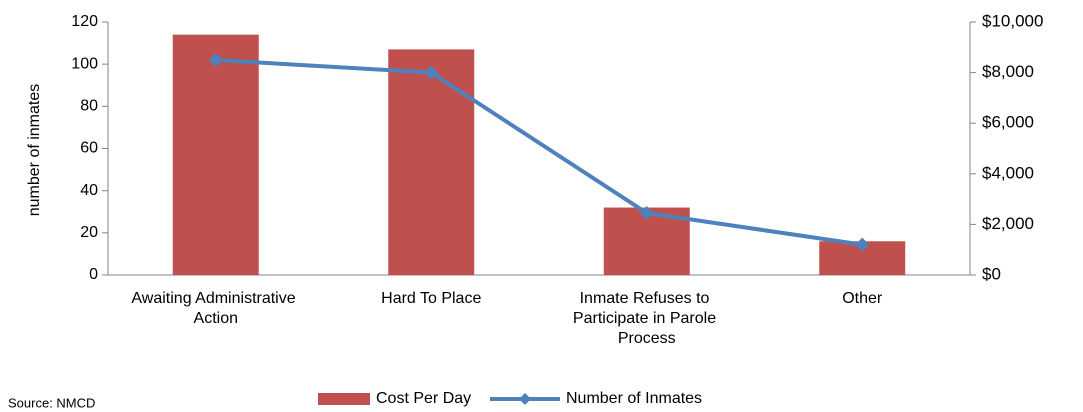  What do you see at coordinates (1008, 172) in the screenshot?
I see `y2-tick-label: $4,000` at bounding box center [1008, 172].